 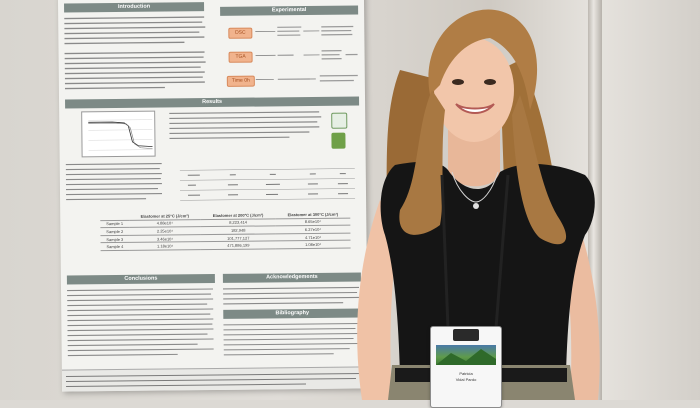 What do you see at coordinates (466, 335) in the screenshot?
I see `badge-clip` at bounding box center [466, 335].